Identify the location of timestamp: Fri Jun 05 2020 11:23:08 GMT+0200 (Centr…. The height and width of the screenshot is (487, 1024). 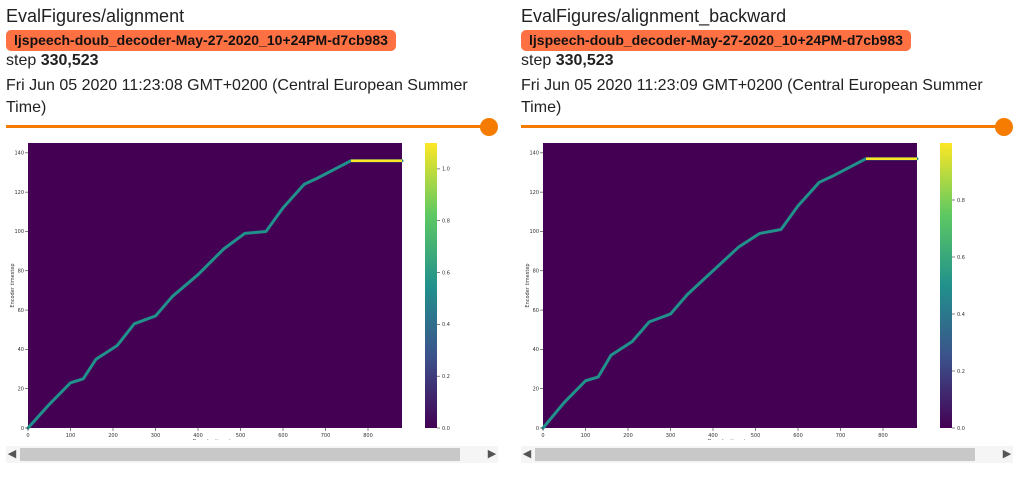
(237, 96).